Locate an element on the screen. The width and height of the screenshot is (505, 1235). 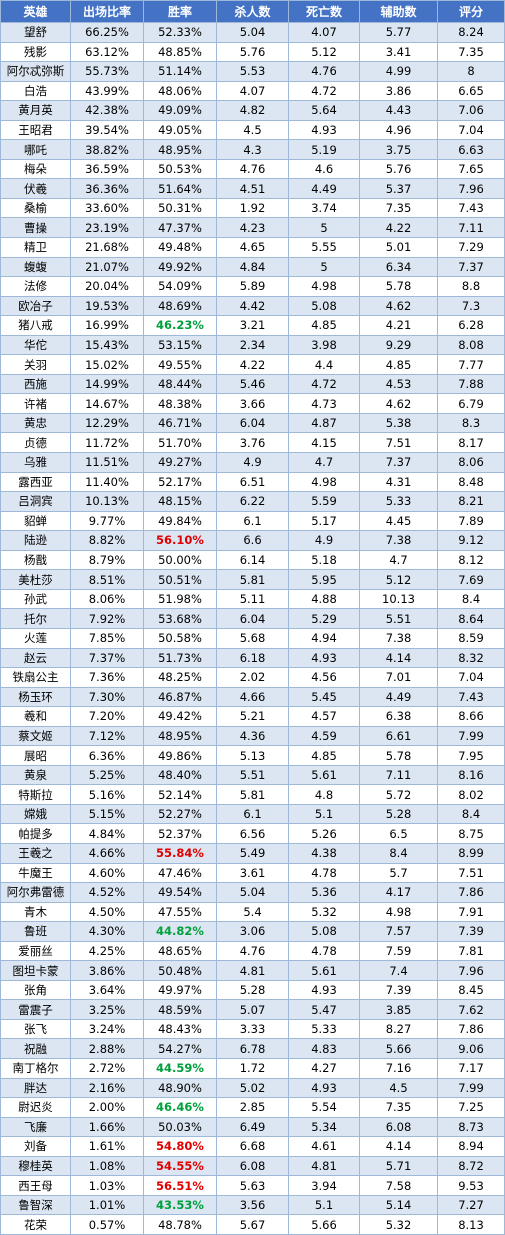
cell-score: 7.29 is located at coordinates (471, 247).